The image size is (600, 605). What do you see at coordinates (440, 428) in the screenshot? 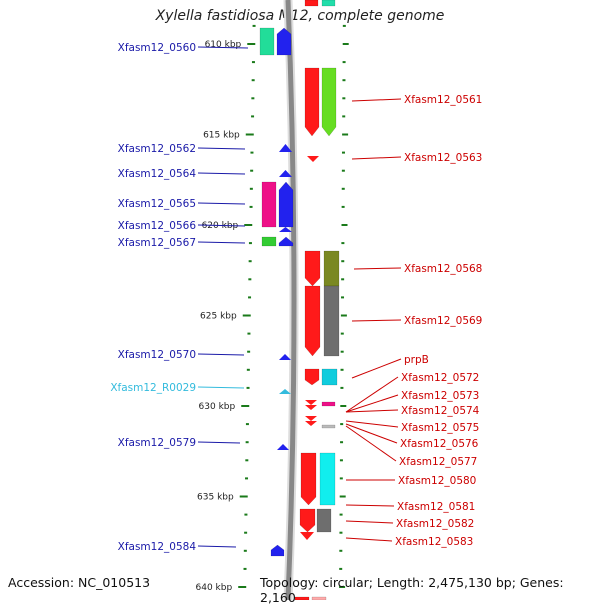
I see `right-gene-label: Xfasm12_0575` at bounding box center [440, 428].